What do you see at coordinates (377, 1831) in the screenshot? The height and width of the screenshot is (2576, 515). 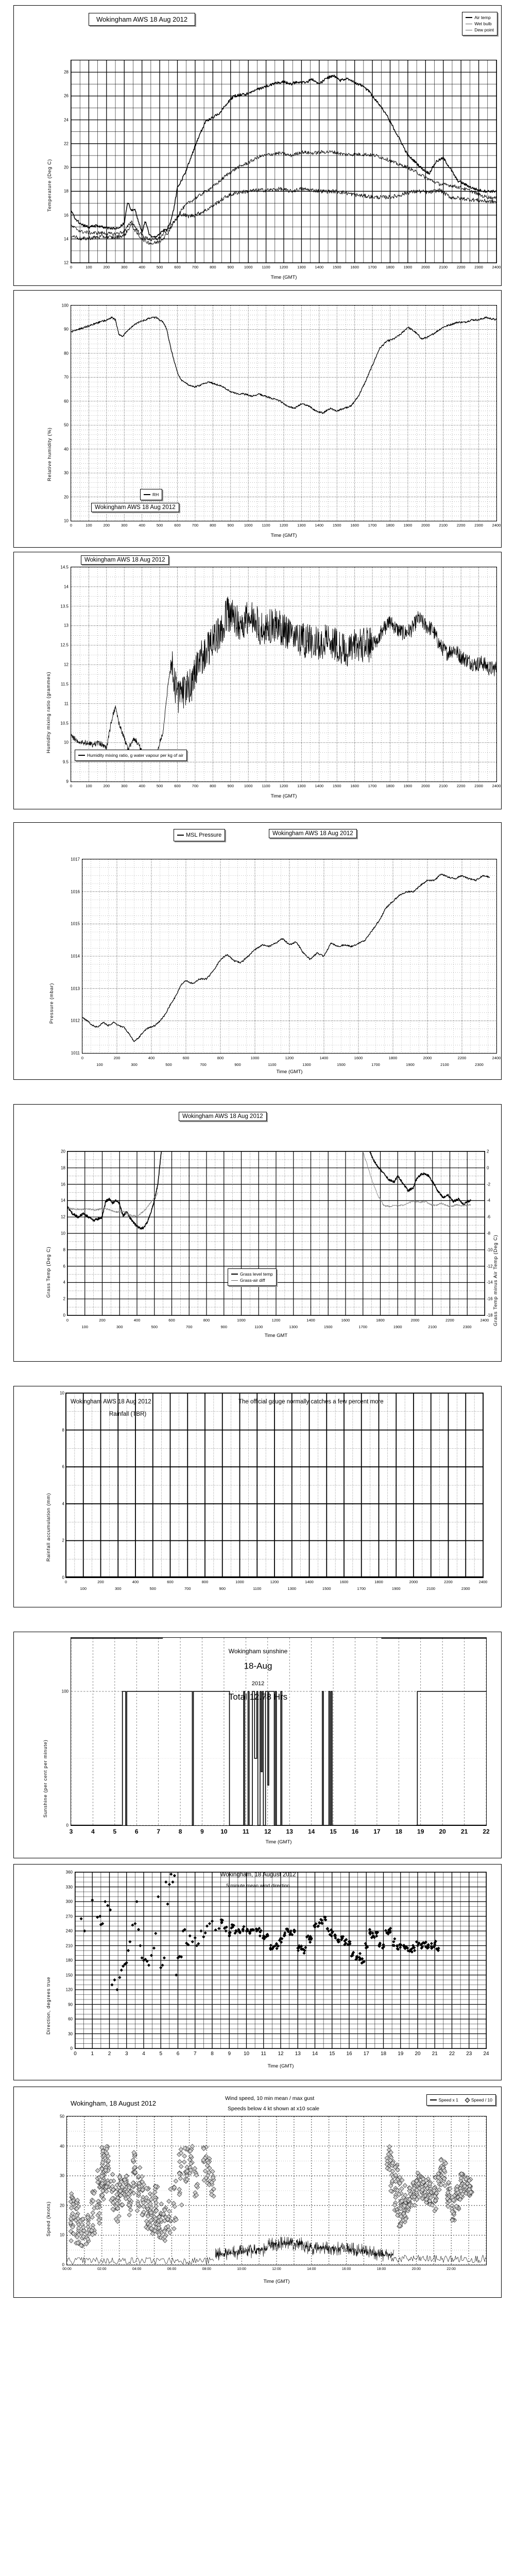 I see `x-tick-label: 17` at bounding box center [377, 1831].